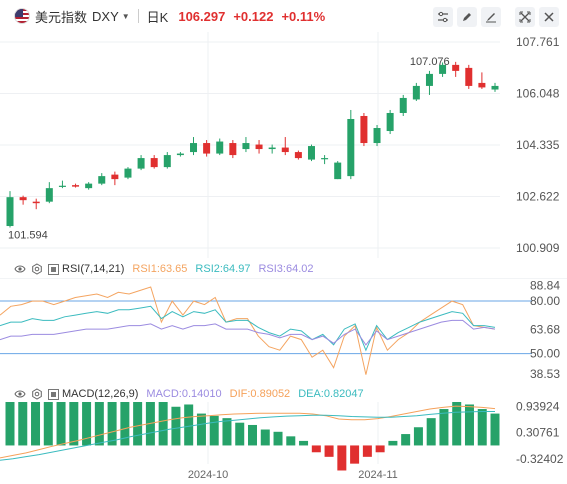 Image resolution: width=567 pixels, height=484 pixels. What do you see at coordinates (125, 16) in the screenshot?
I see `chevron-down-icon: ▼` at bounding box center [125, 16].